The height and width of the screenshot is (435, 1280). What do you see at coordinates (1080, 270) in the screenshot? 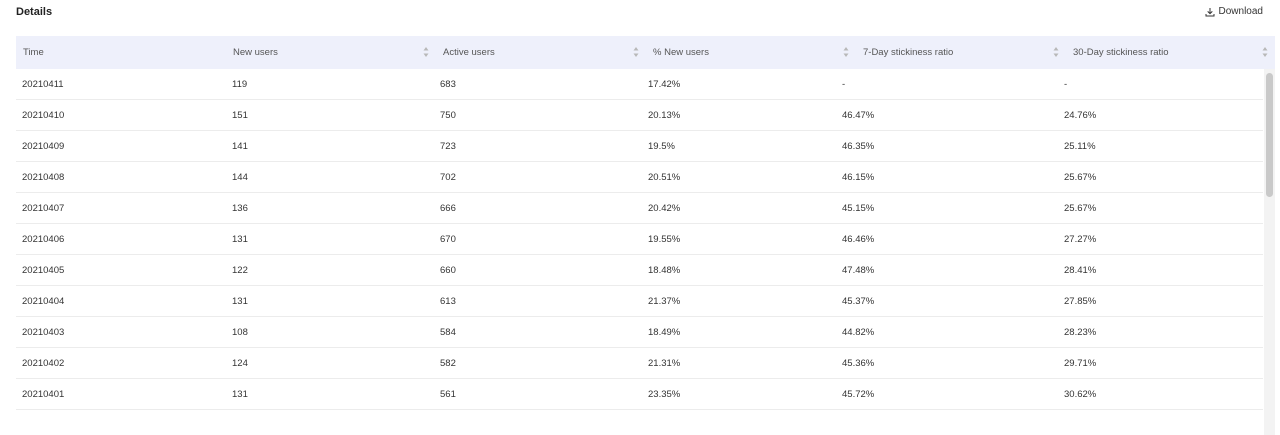
I see `table-cell: 28.41%` at bounding box center [1080, 270].